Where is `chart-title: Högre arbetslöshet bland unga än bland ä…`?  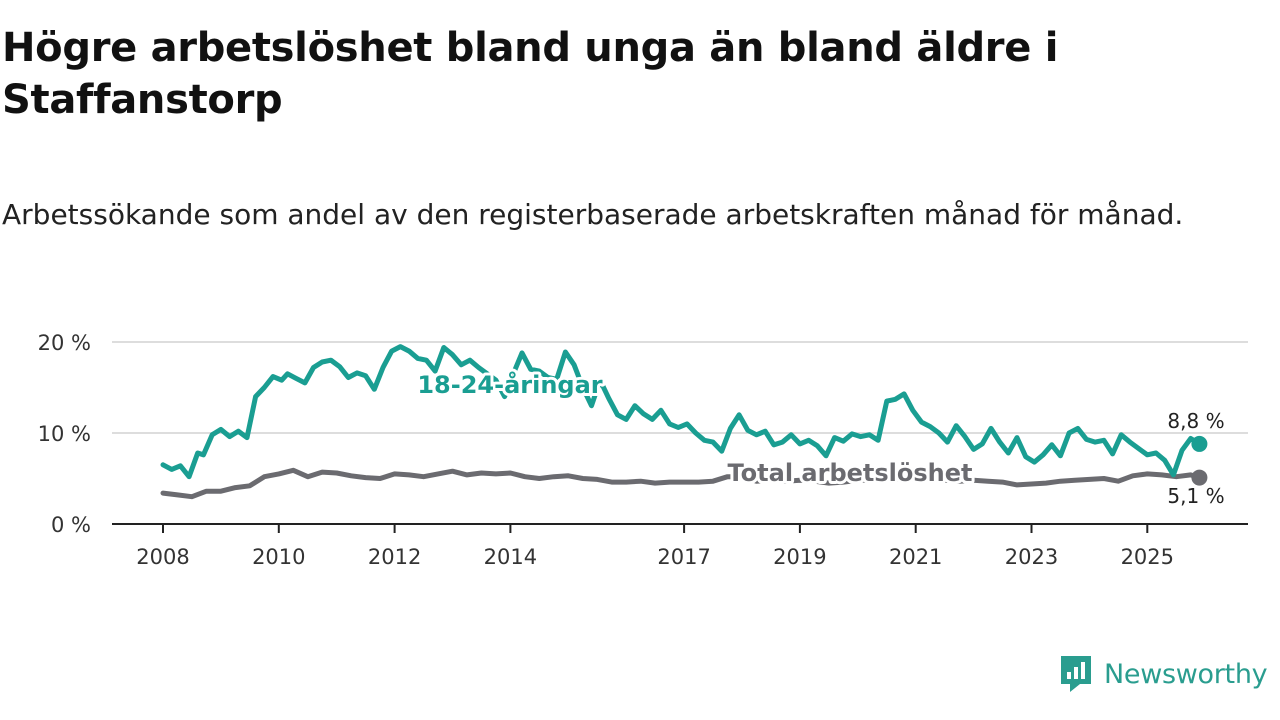 chart-title: Högre arbetslöshet bland unga än bland ä… is located at coordinates (530, 74).